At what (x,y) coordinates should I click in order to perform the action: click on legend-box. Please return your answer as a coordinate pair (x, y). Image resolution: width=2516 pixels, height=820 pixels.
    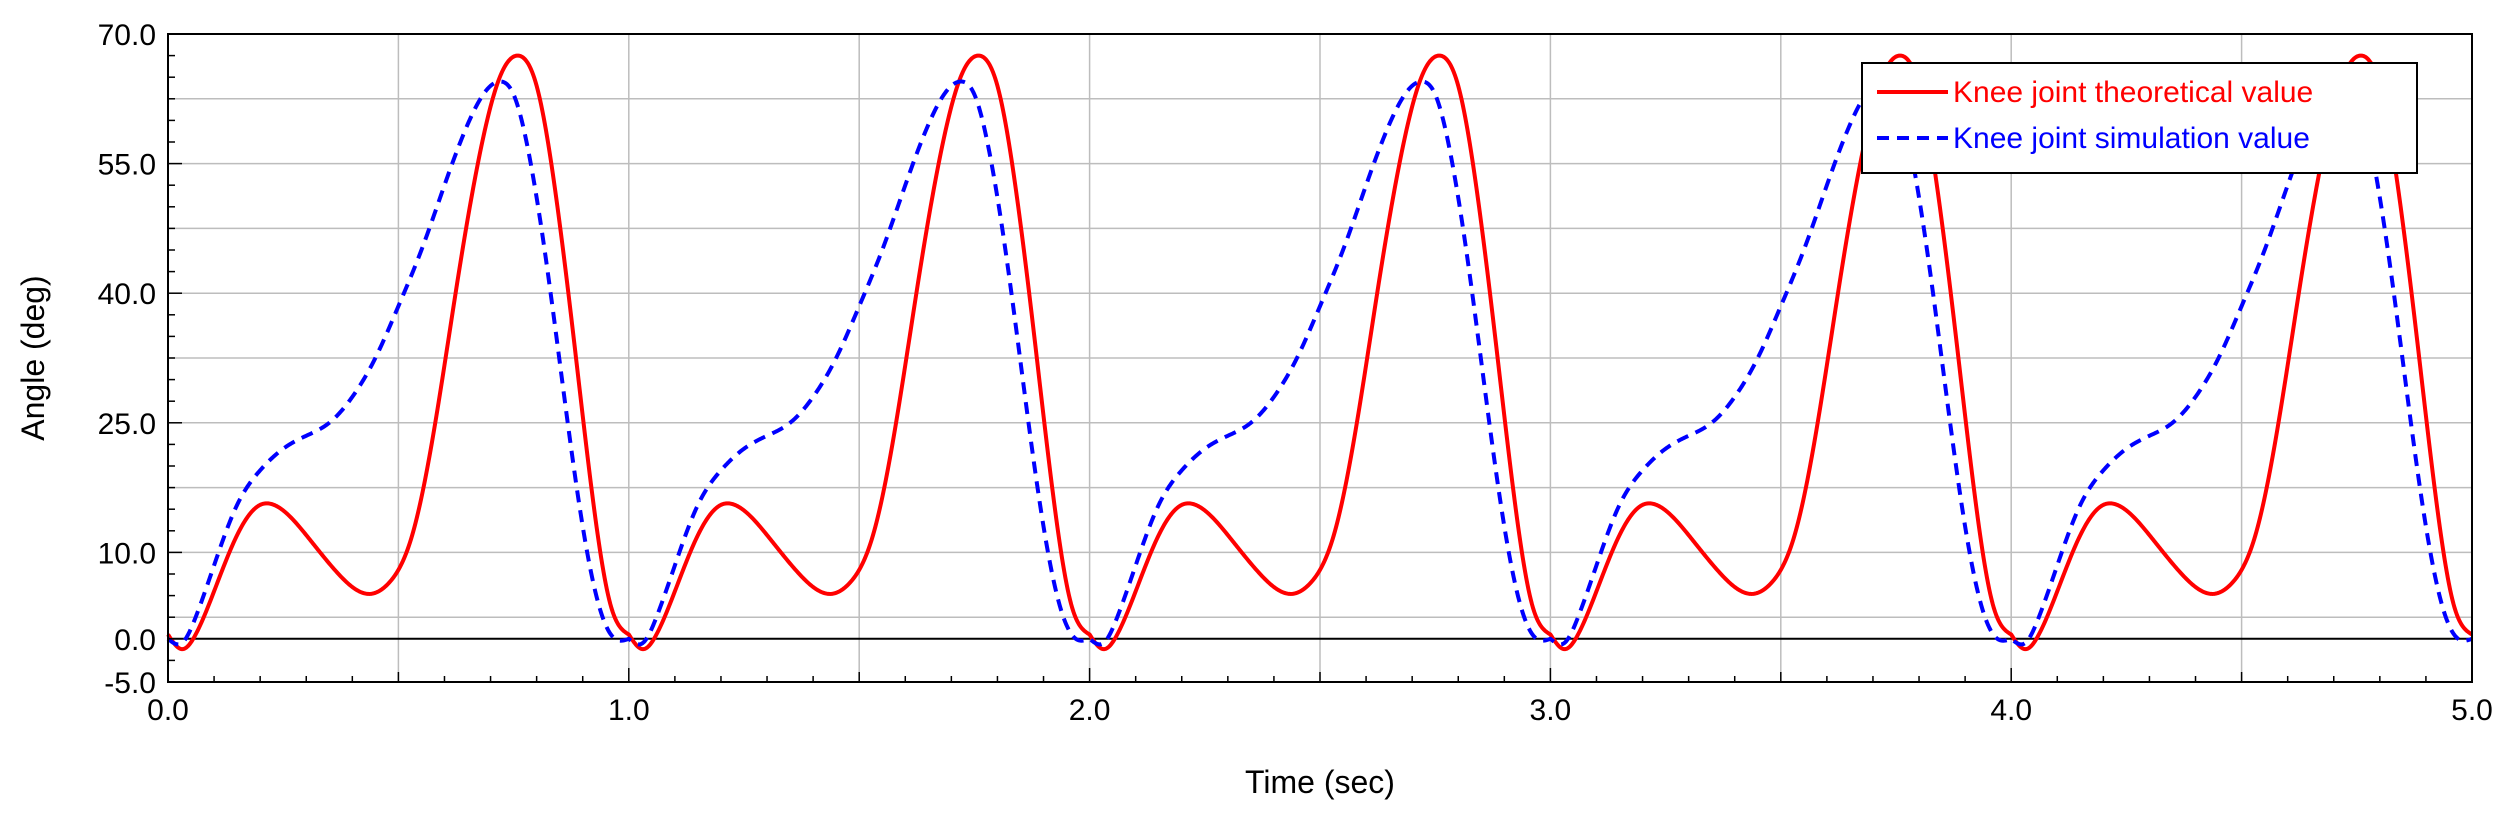
    Looking at the image, I should click on (2139, 118).